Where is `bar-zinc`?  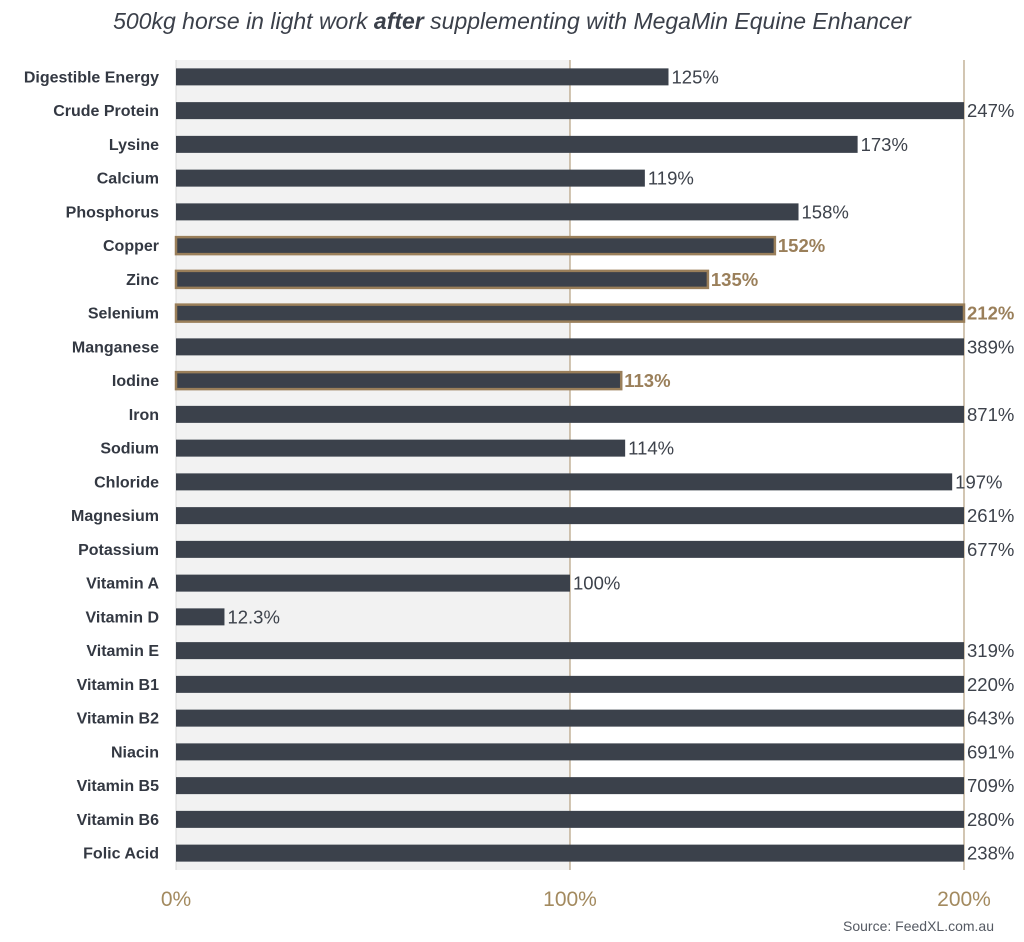 bar-zinc is located at coordinates (442, 279).